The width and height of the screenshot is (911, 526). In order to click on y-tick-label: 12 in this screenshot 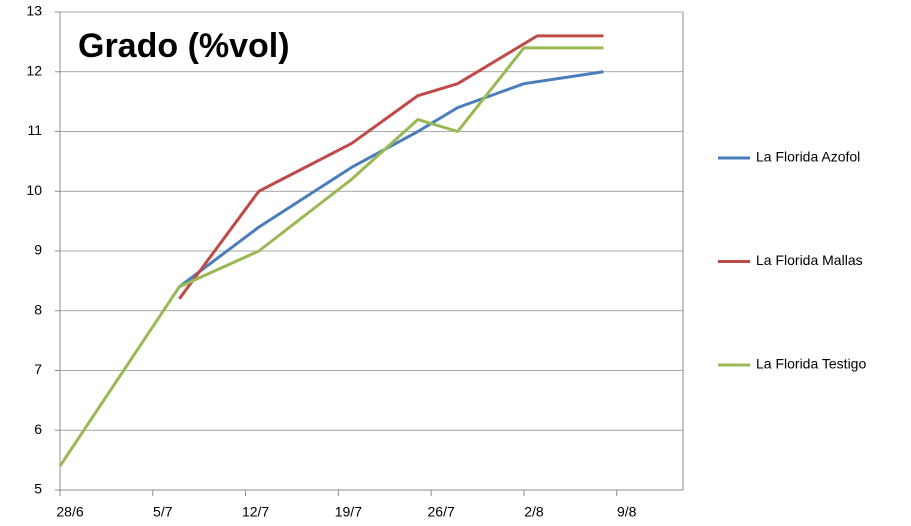, I will do `click(34, 70)`.